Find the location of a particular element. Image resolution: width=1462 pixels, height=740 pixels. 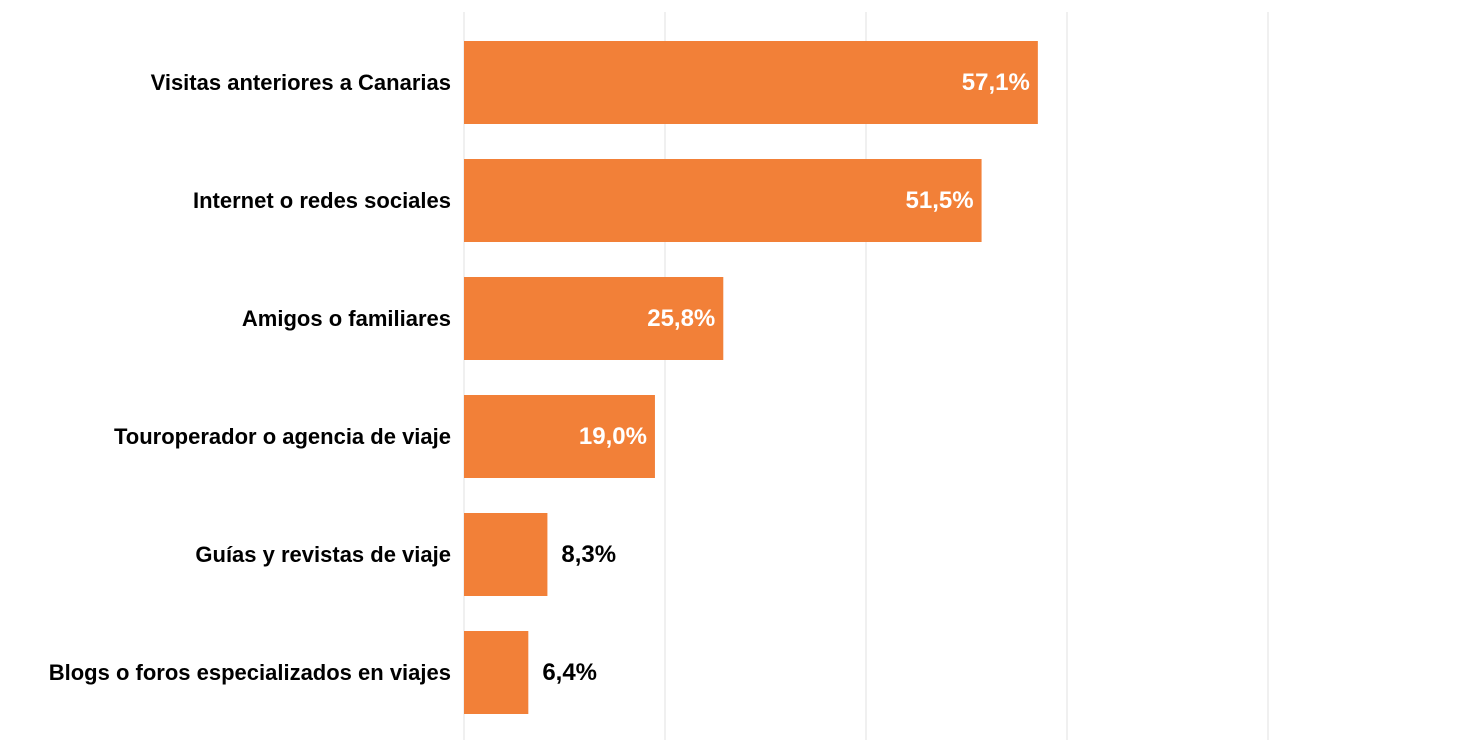

category-label: Touroperador o agencia de viaje is located at coordinates (282, 436).